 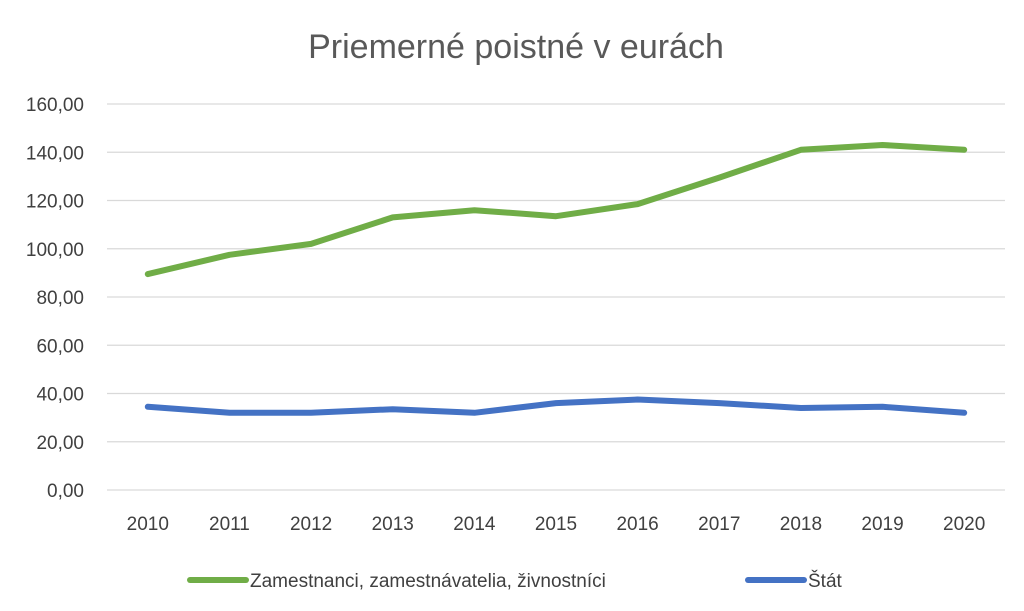 I want to click on x-tick-label: 2016, so click(x=637, y=524).